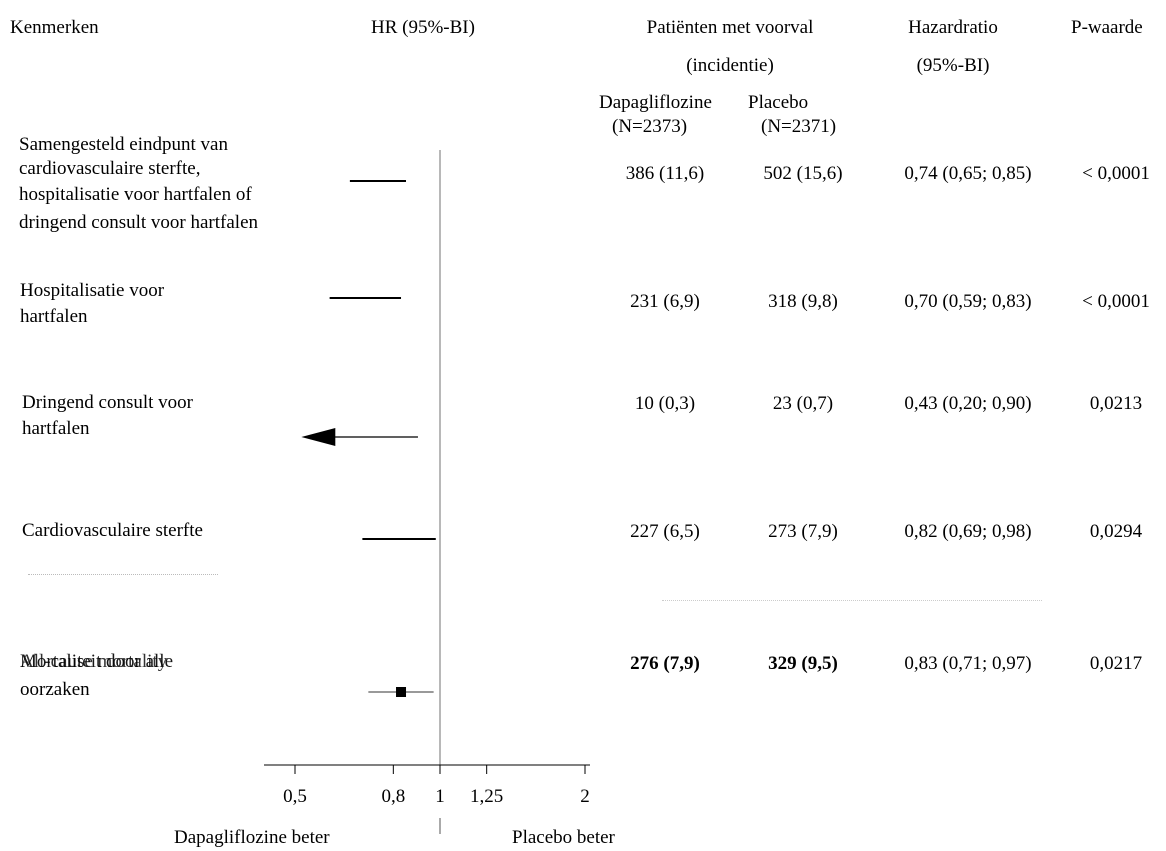 This screenshot has width=1166, height=851. I want to click on cell-dapa: 10 (0,3), so click(665, 403).